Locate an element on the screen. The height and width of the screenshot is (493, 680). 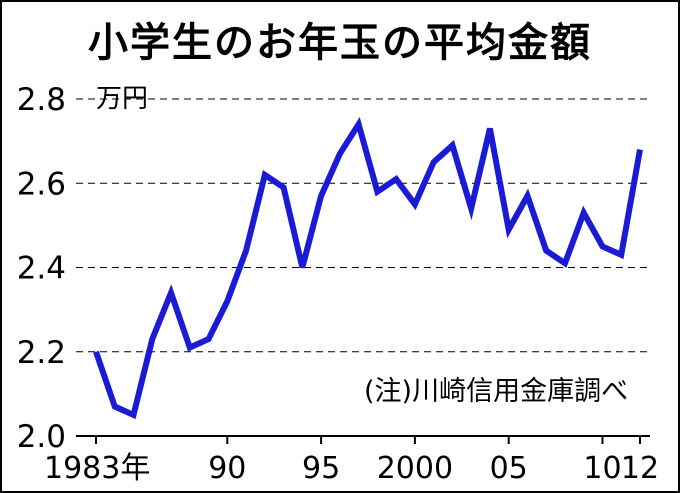
x-tick-label: 05 is located at coordinates (509, 468).